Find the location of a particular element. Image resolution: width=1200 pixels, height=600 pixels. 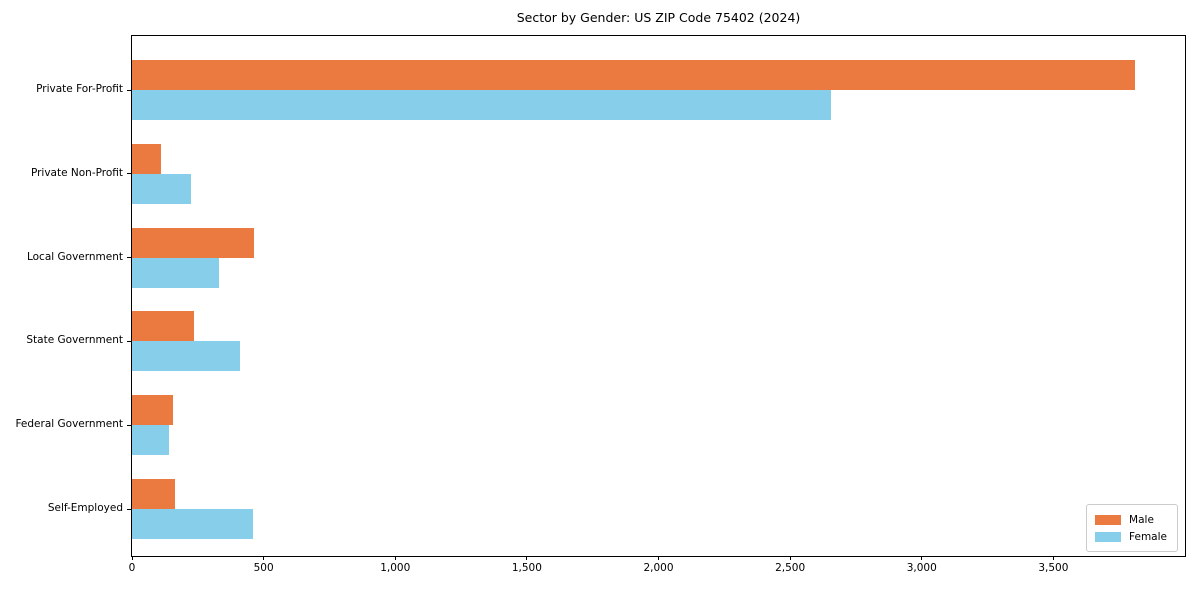

legend: Male Female is located at coordinates (1132, 528).